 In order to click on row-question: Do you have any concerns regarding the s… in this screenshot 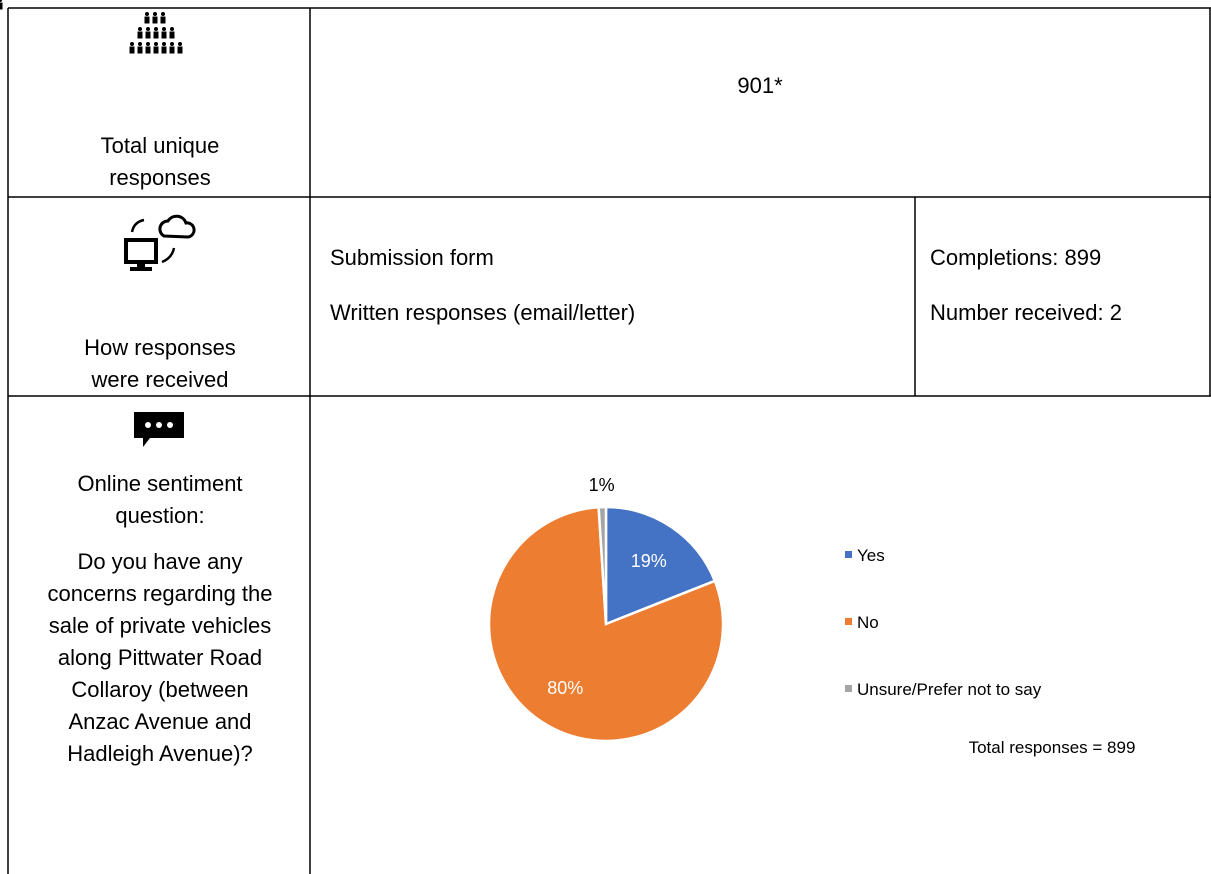, I will do `click(160, 657)`.